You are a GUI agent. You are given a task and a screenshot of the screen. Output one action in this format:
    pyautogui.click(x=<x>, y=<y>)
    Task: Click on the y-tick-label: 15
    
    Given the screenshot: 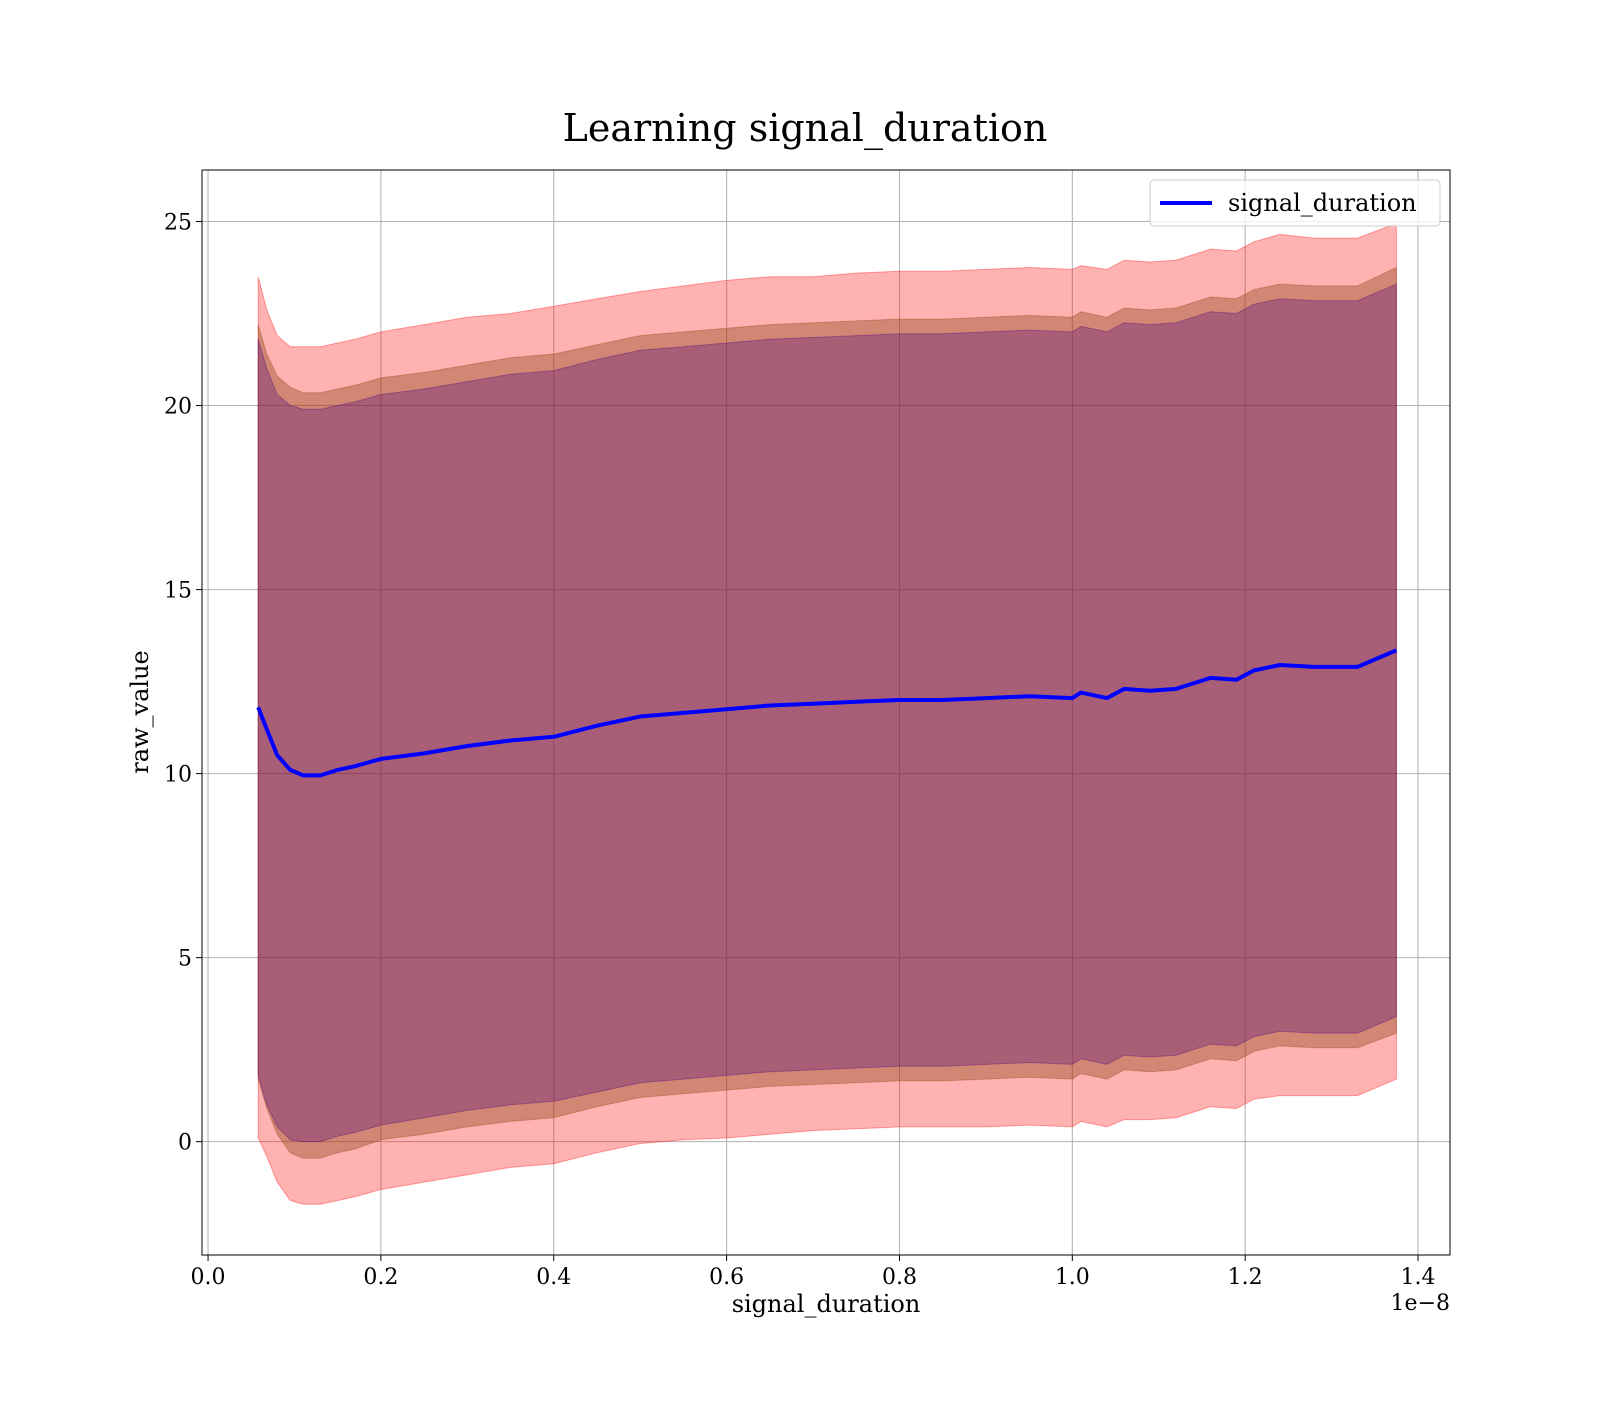 What is the action you would take?
    pyautogui.click(x=178, y=591)
    